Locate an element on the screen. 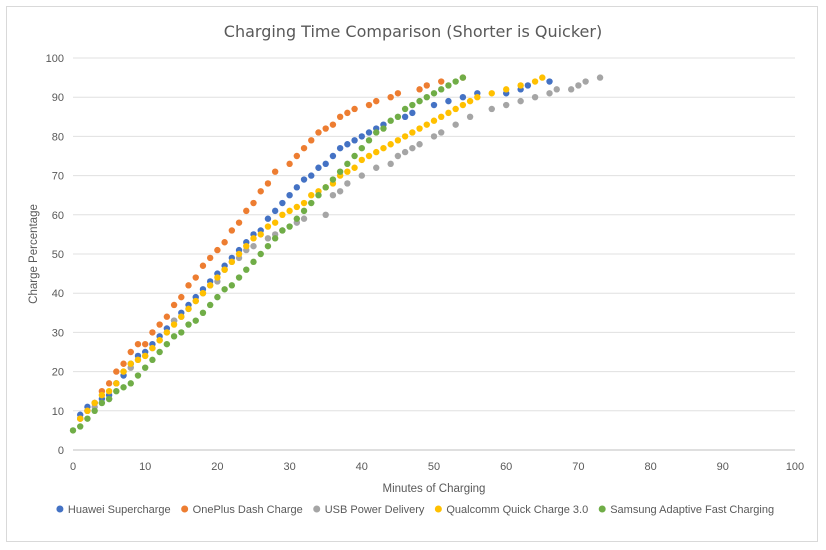  legend-label: OnePlus Dash Charge is located at coordinates (248, 510).